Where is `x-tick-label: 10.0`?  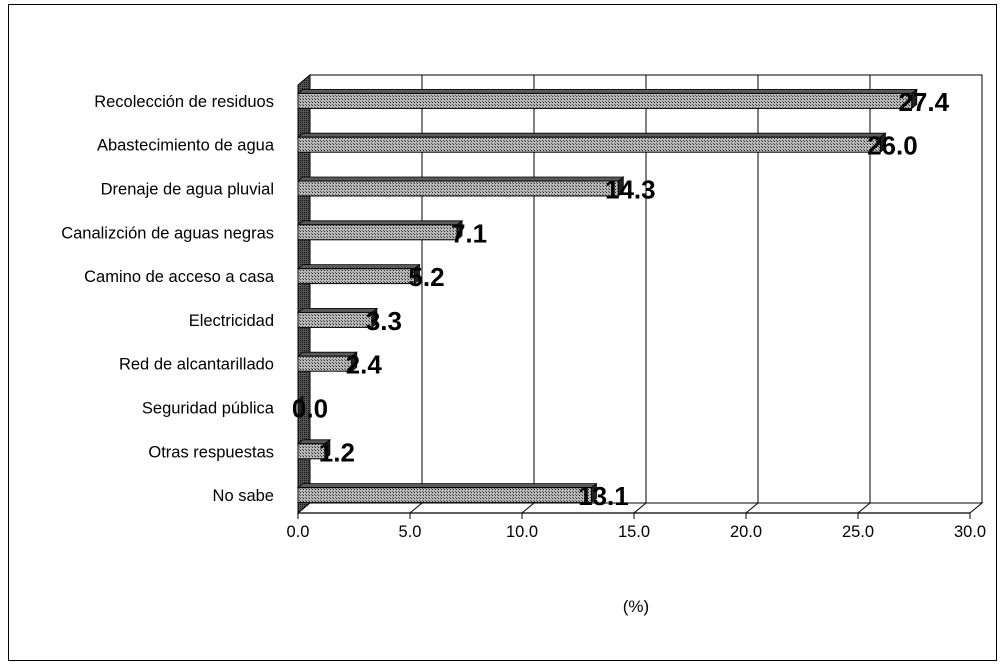
x-tick-label: 10.0 is located at coordinates (522, 532).